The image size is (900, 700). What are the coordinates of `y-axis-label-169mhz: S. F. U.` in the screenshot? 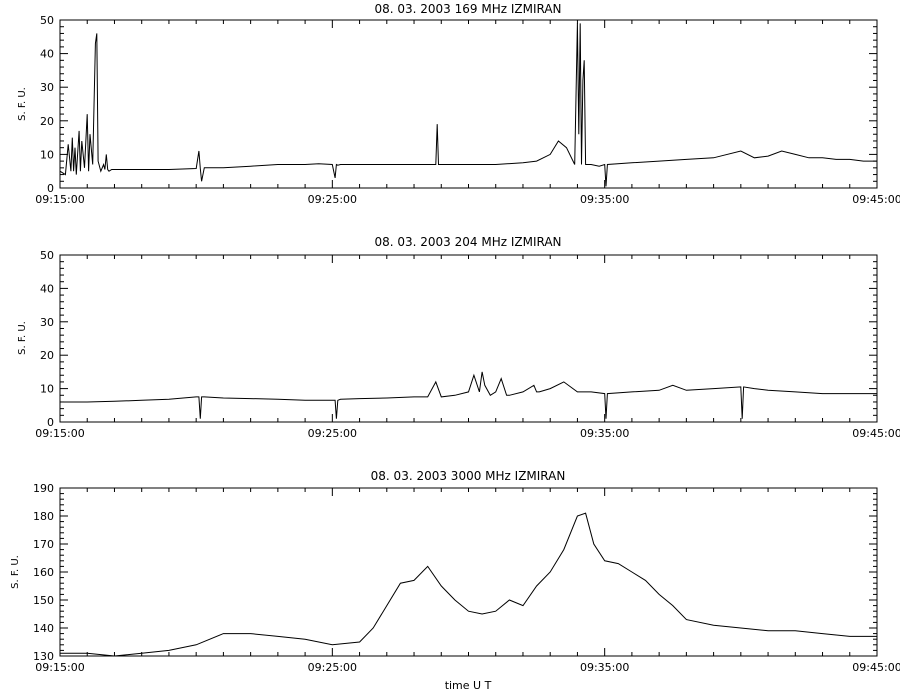 It's located at (22, 104).